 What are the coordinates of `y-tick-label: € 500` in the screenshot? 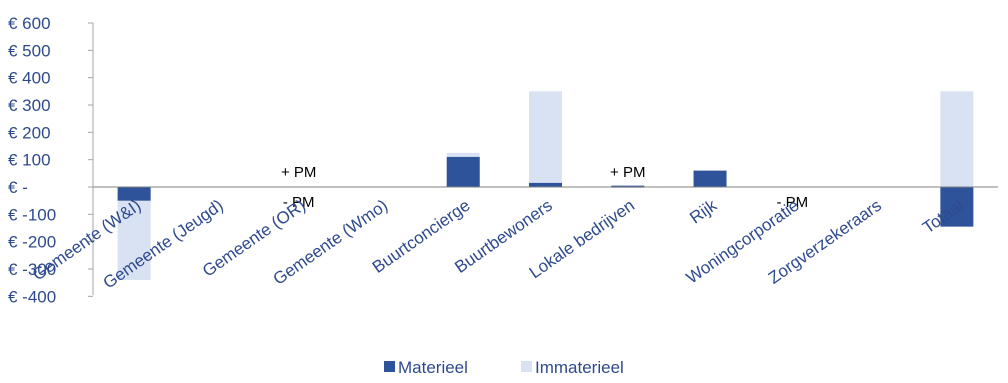 It's located at (29, 50).